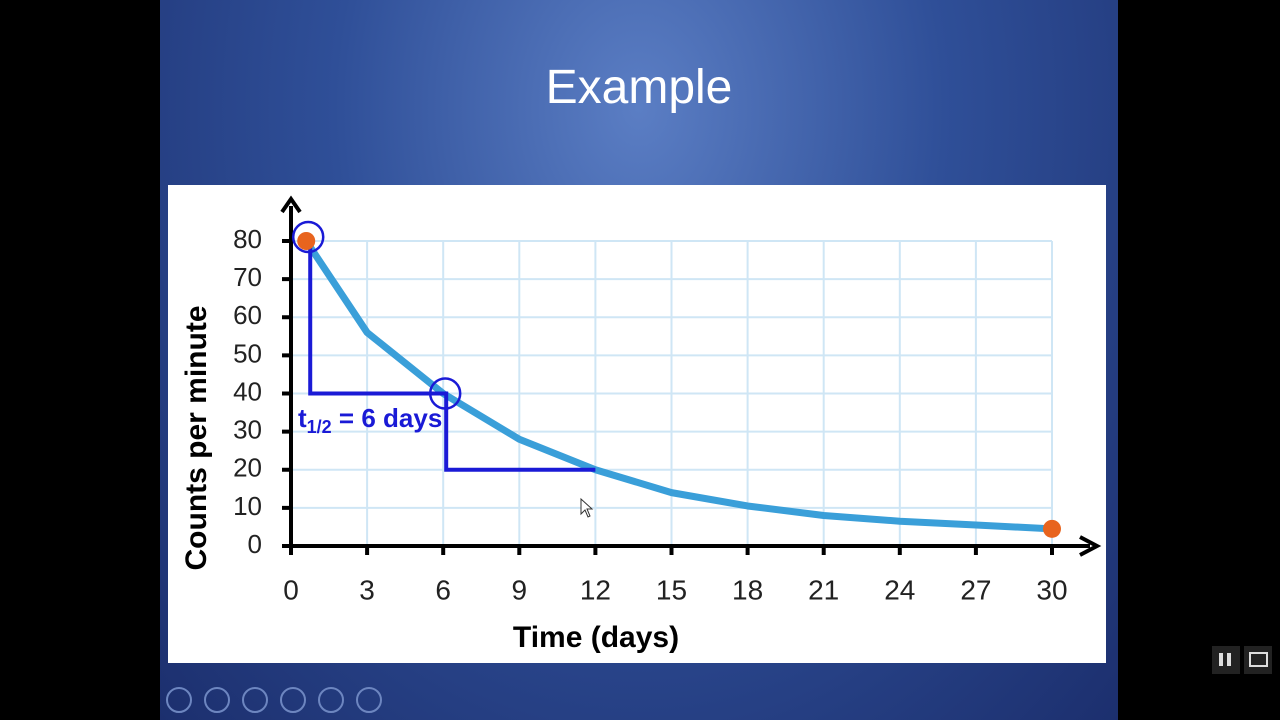 The height and width of the screenshot is (720, 1280). Describe the element at coordinates (247, 391) in the screenshot. I see `y-tick-label: 40` at that location.